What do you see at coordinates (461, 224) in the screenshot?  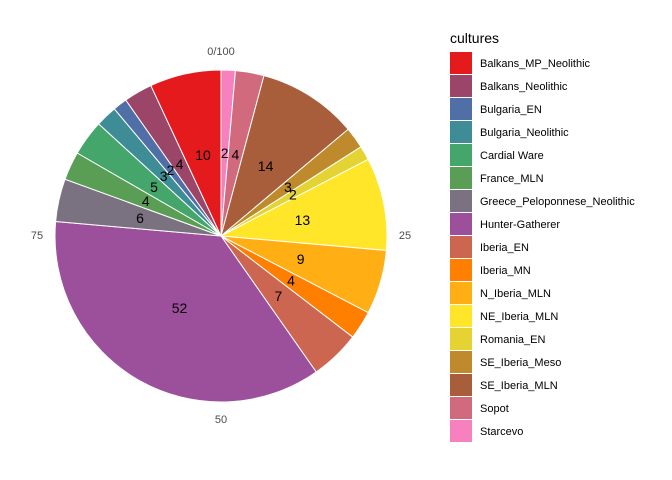 I see `legend-key-hunter-gatherer` at bounding box center [461, 224].